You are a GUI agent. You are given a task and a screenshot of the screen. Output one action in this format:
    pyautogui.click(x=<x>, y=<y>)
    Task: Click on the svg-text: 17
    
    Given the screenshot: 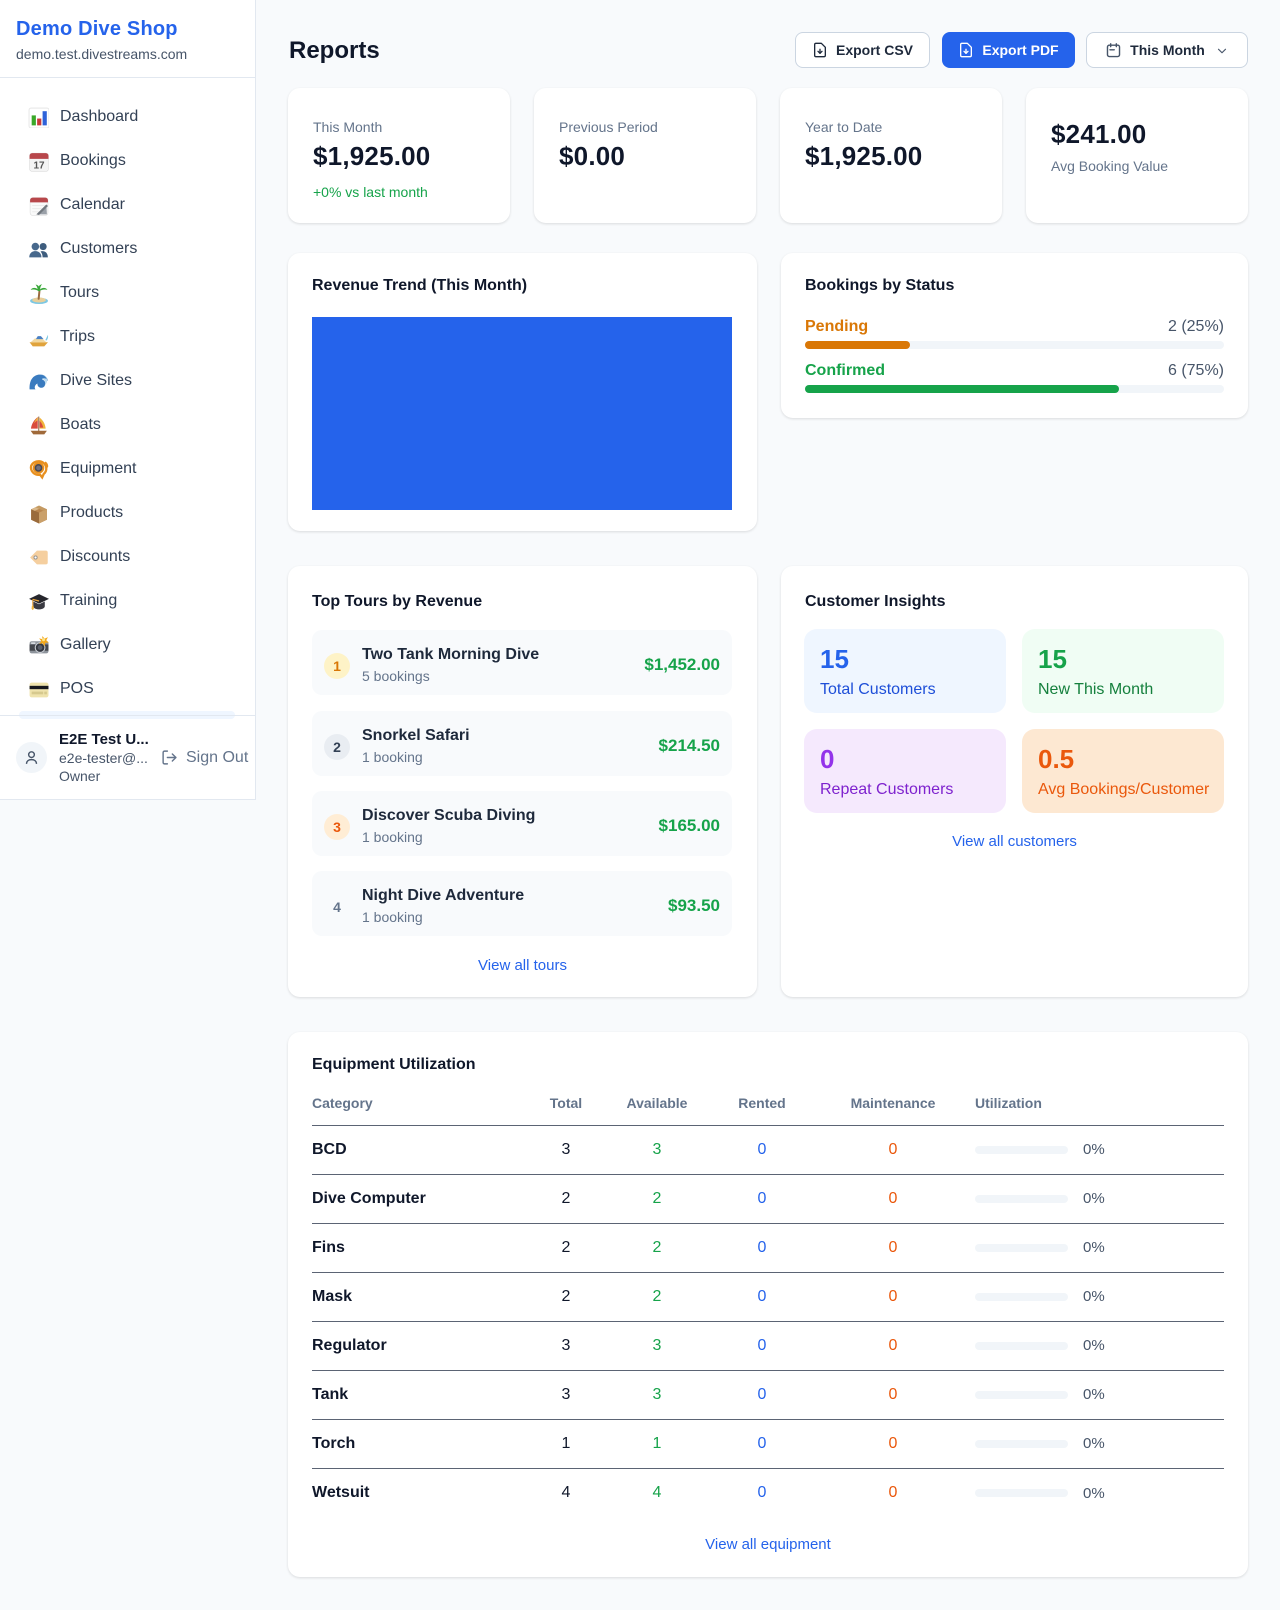 What is the action you would take?
    pyautogui.click(x=39, y=165)
    